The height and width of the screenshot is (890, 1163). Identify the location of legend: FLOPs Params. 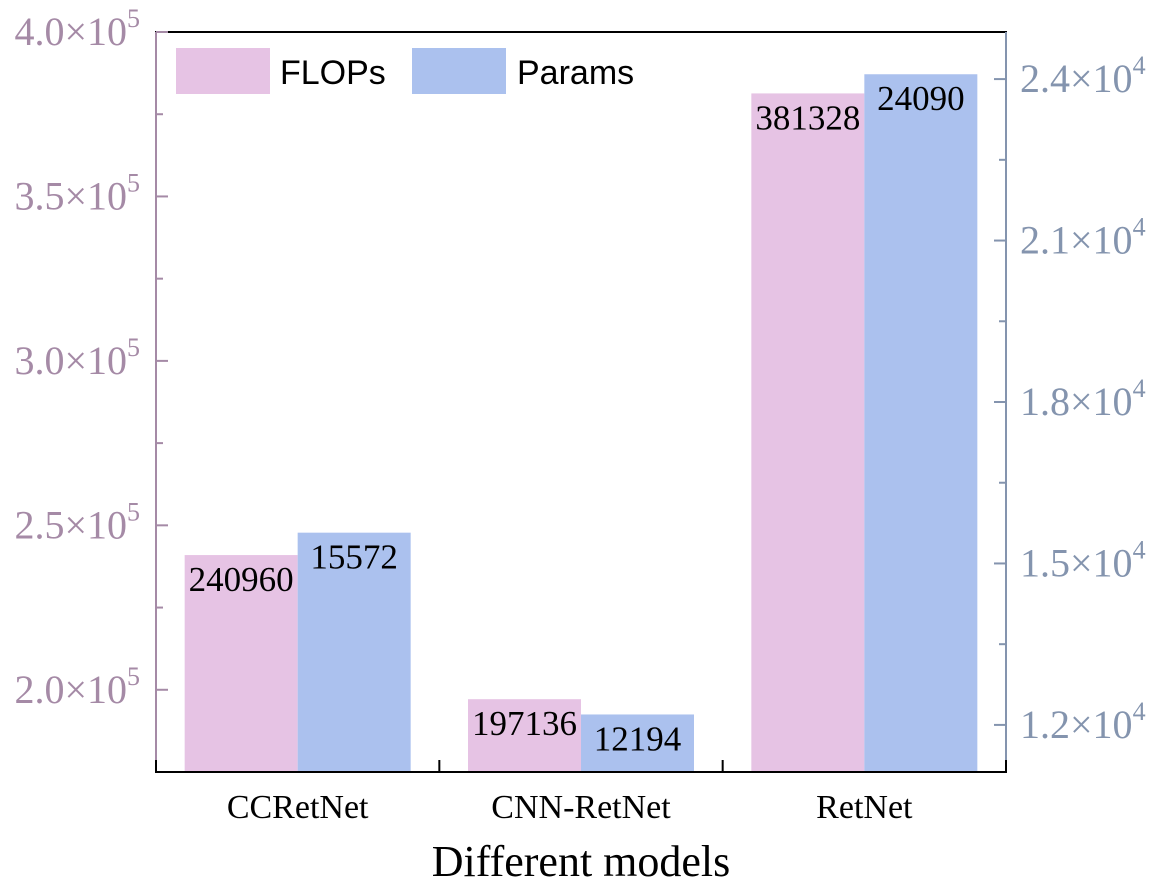
(405, 71).